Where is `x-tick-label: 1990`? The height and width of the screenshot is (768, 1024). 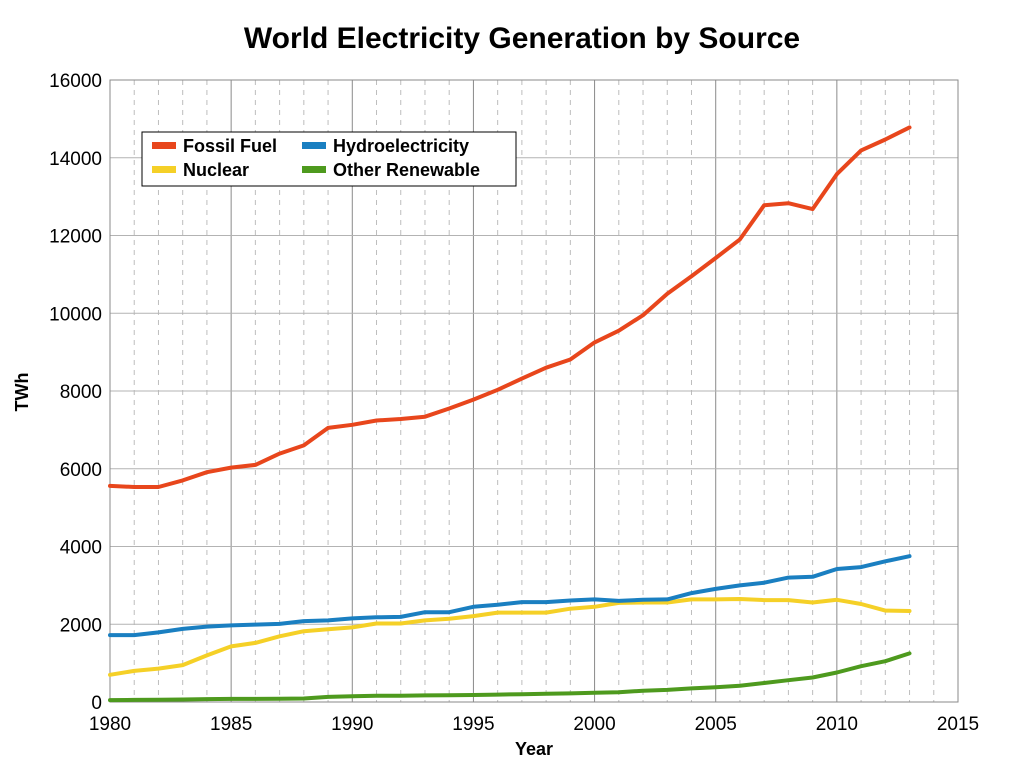 x-tick-label: 1990 is located at coordinates (352, 724).